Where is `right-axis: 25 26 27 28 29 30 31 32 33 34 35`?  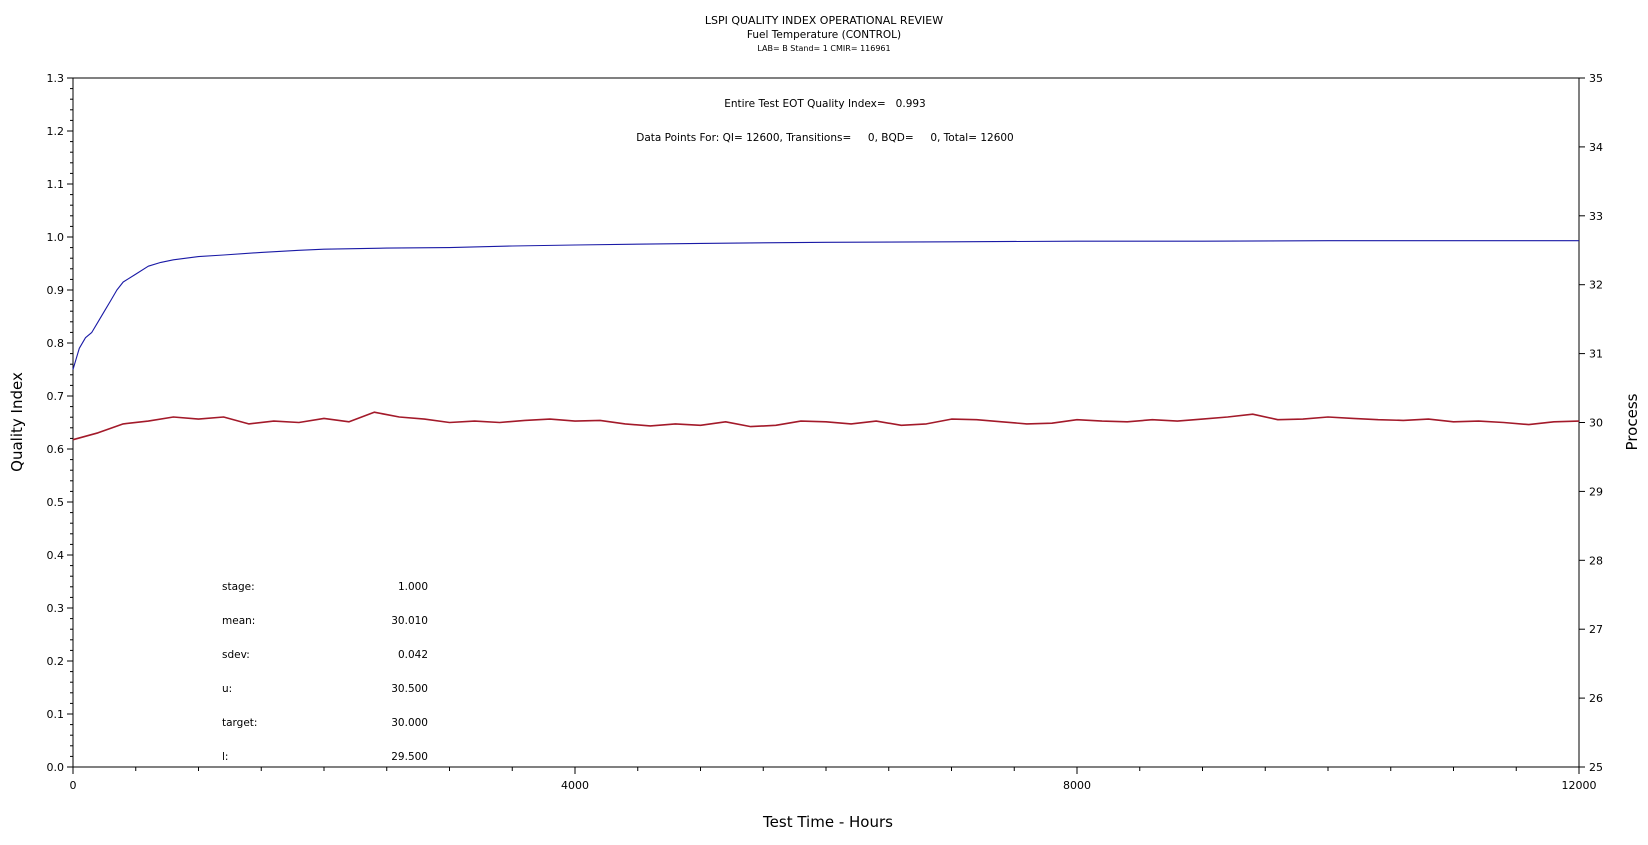
right-axis: 25 26 27 28 29 30 31 32 33 34 35 is located at coordinates (1591, 423).